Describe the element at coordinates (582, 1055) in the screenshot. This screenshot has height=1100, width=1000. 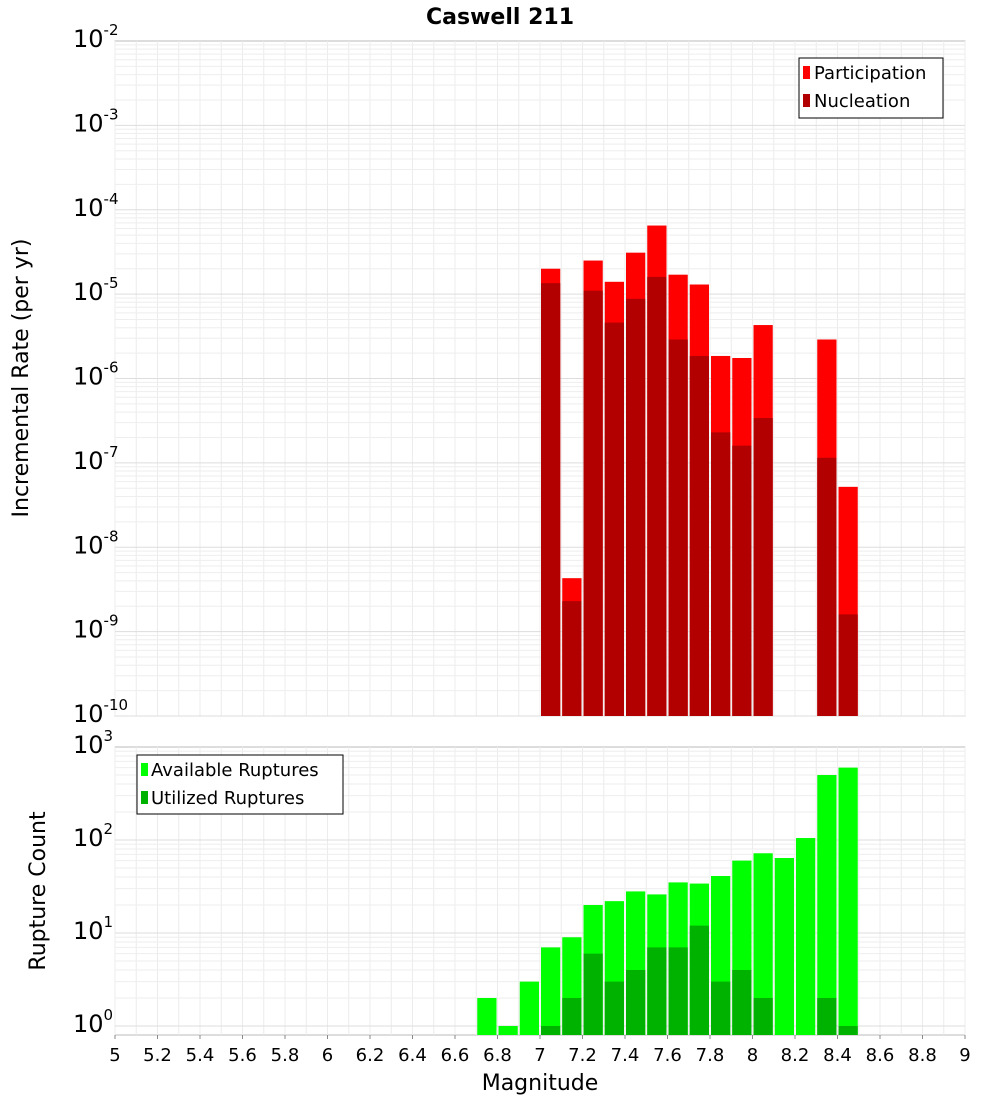
I see `x-tick-label: 7.2` at that location.